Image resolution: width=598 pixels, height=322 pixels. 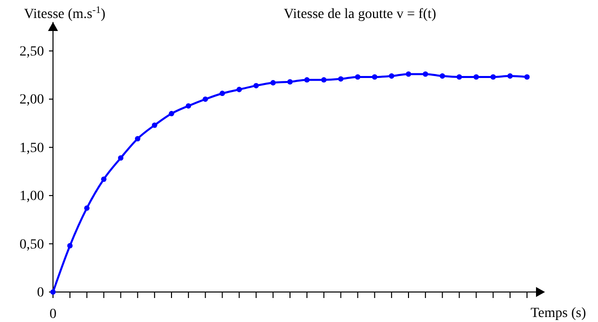 I want to click on y-tick-label: 2,00, so click(x=32, y=100).